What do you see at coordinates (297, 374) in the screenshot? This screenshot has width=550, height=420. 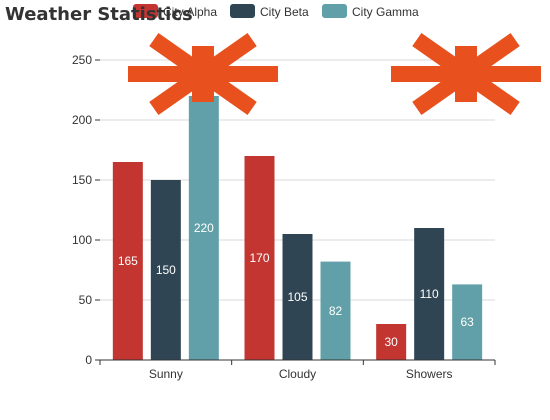 I see `x-tick-label-cloudy: Cloudy` at bounding box center [297, 374].